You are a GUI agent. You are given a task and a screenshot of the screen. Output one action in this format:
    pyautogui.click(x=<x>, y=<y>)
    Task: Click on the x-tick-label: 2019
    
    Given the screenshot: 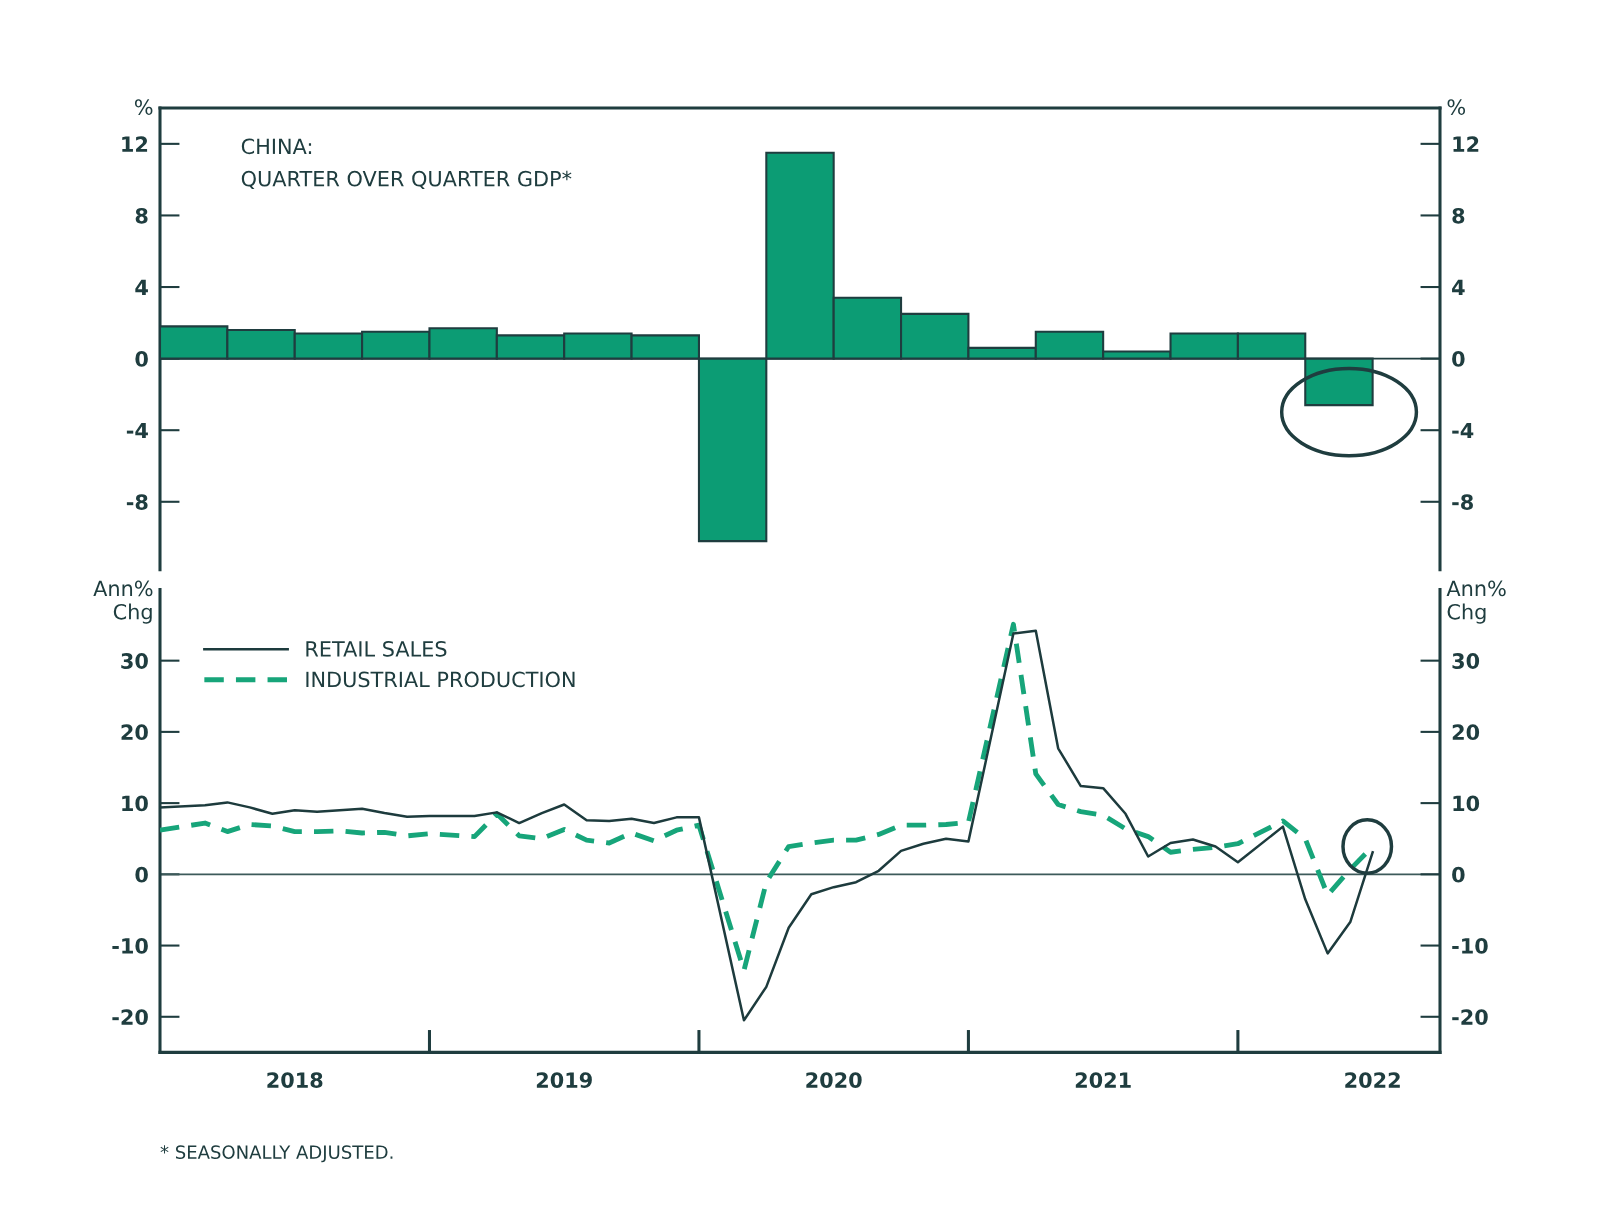 What is the action you would take?
    pyautogui.click(x=564, y=1080)
    